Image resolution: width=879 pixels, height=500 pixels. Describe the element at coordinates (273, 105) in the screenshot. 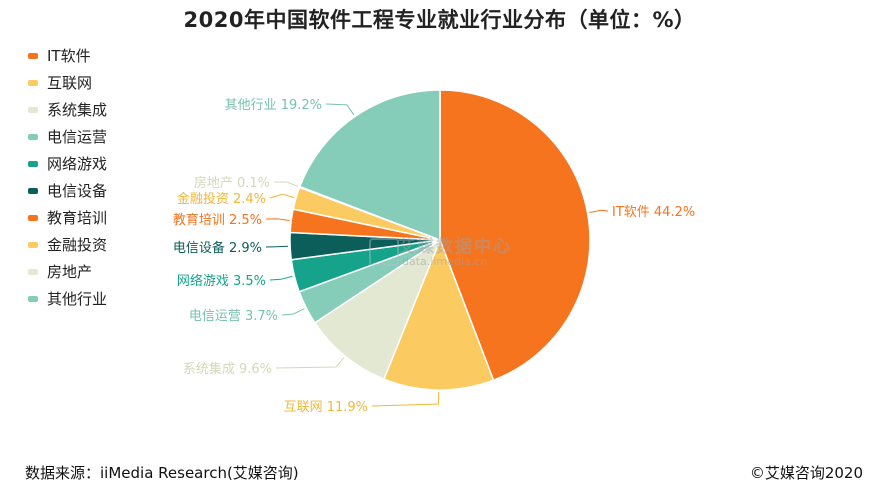

I see `data-label: 其他行业 19.2%` at that location.